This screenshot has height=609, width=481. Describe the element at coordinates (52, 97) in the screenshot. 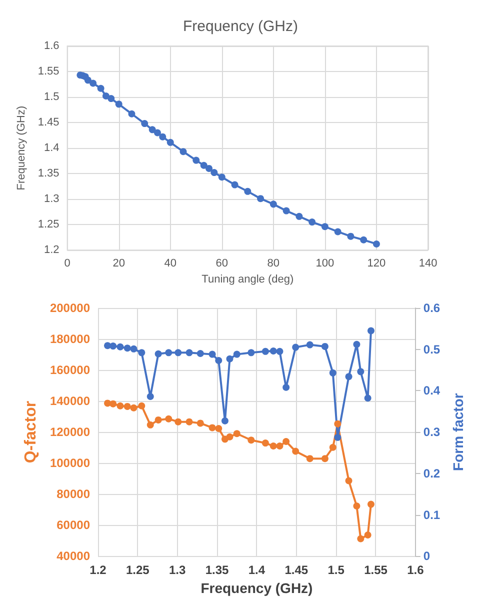

I see `y-tick-label: 1.5` at that location.